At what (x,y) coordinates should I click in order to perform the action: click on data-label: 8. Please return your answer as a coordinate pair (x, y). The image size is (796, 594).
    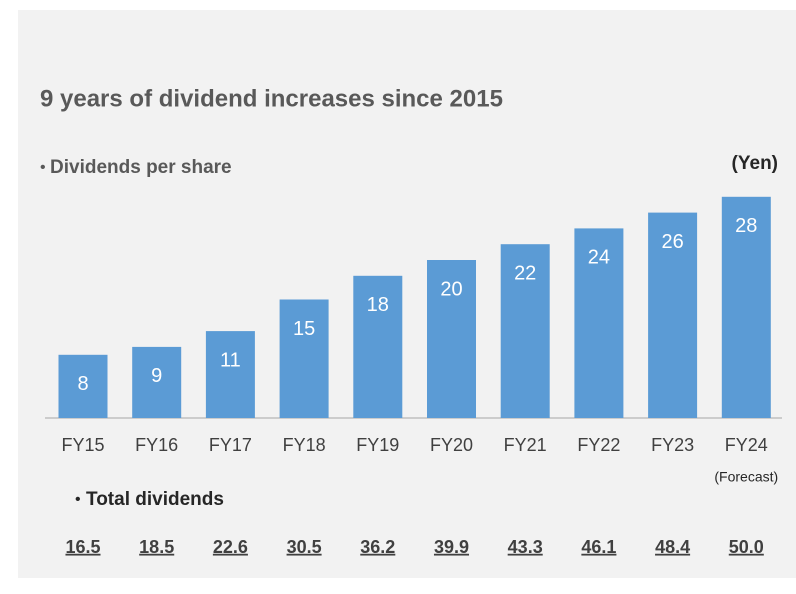
    Looking at the image, I should click on (82, 384).